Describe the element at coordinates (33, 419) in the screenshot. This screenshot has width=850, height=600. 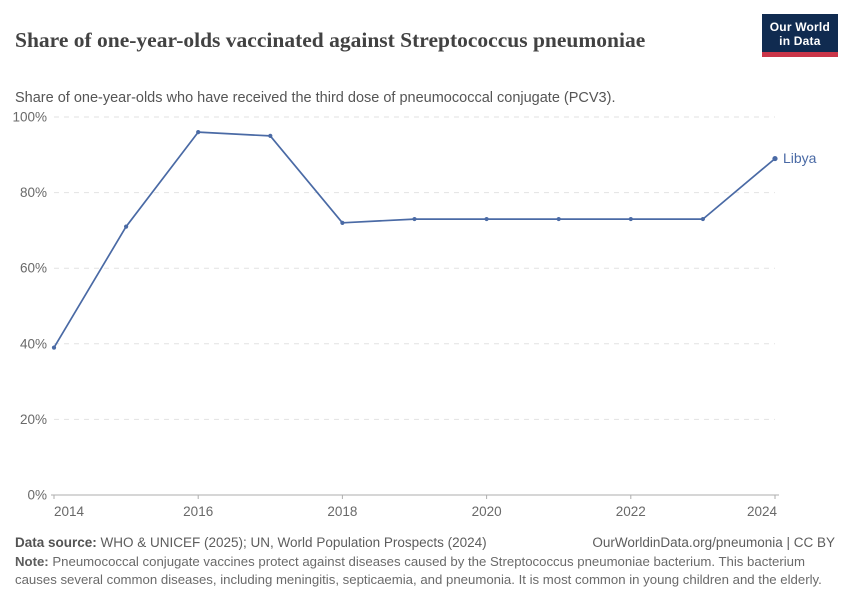
I see `y-tick-label-20: 20%` at that location.